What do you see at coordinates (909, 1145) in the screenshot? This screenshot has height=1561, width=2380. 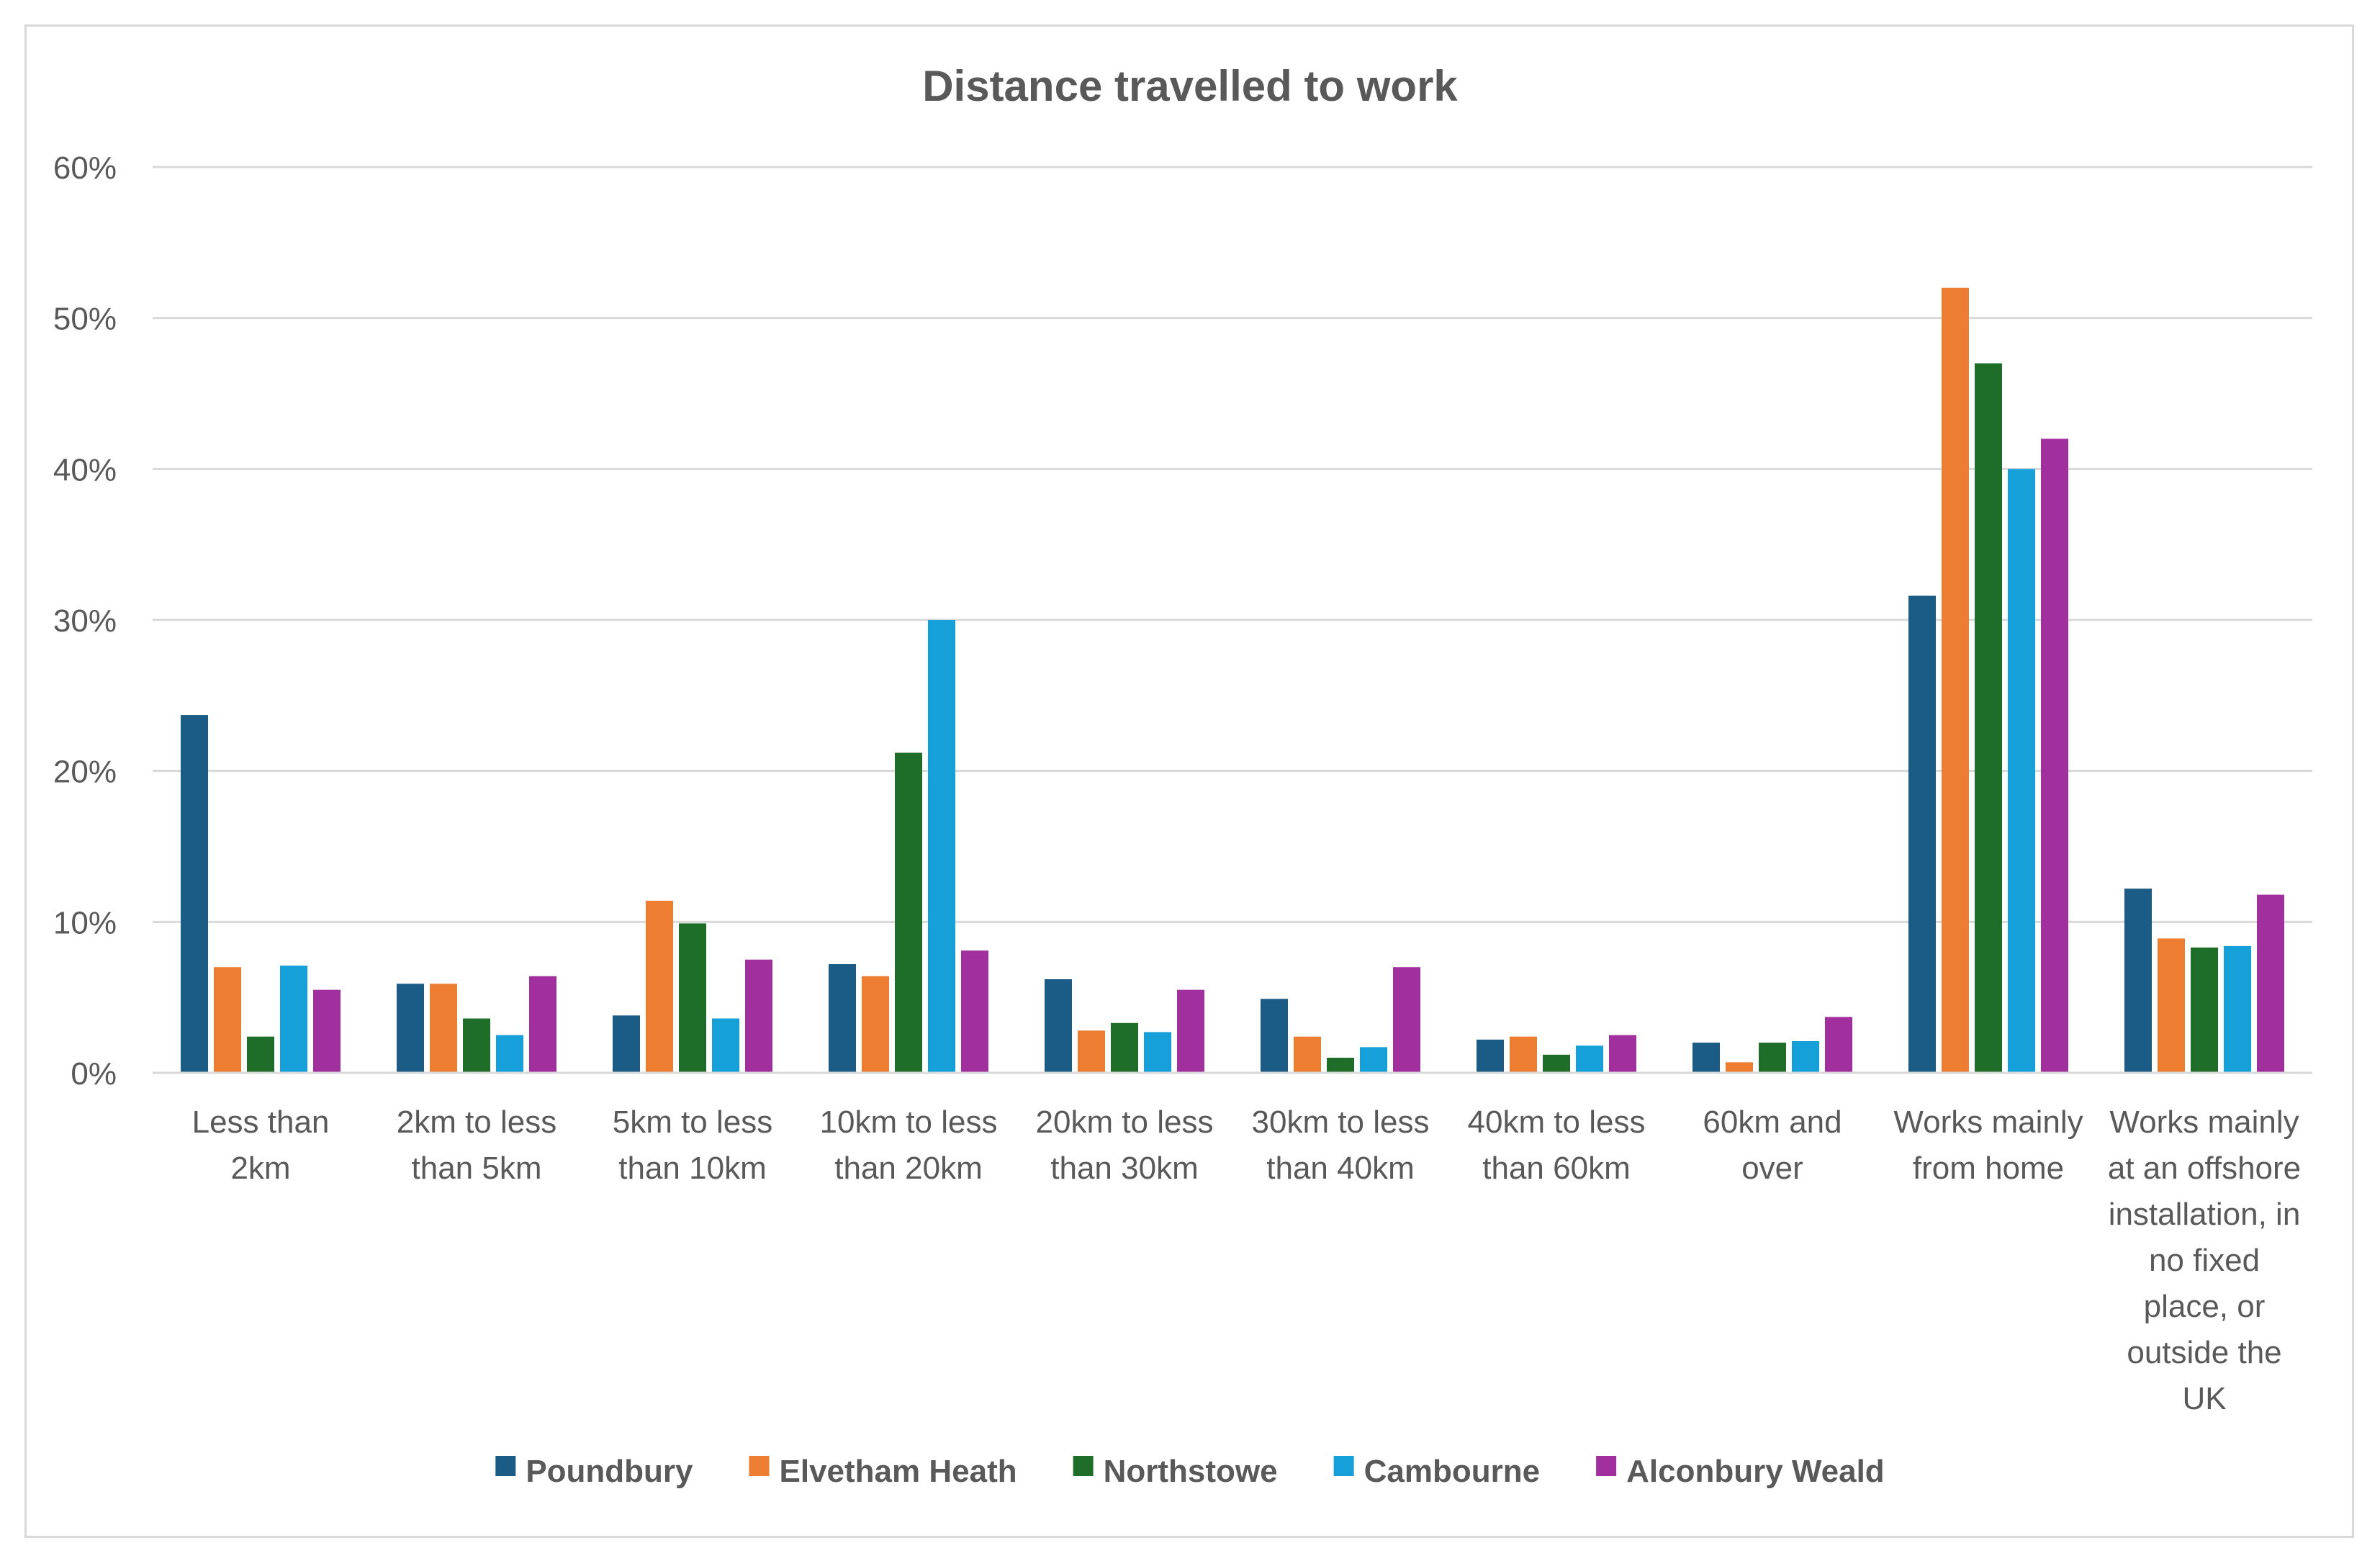 I see `category-label: 10km to less than 20km` at bounding box center [909, 1145].